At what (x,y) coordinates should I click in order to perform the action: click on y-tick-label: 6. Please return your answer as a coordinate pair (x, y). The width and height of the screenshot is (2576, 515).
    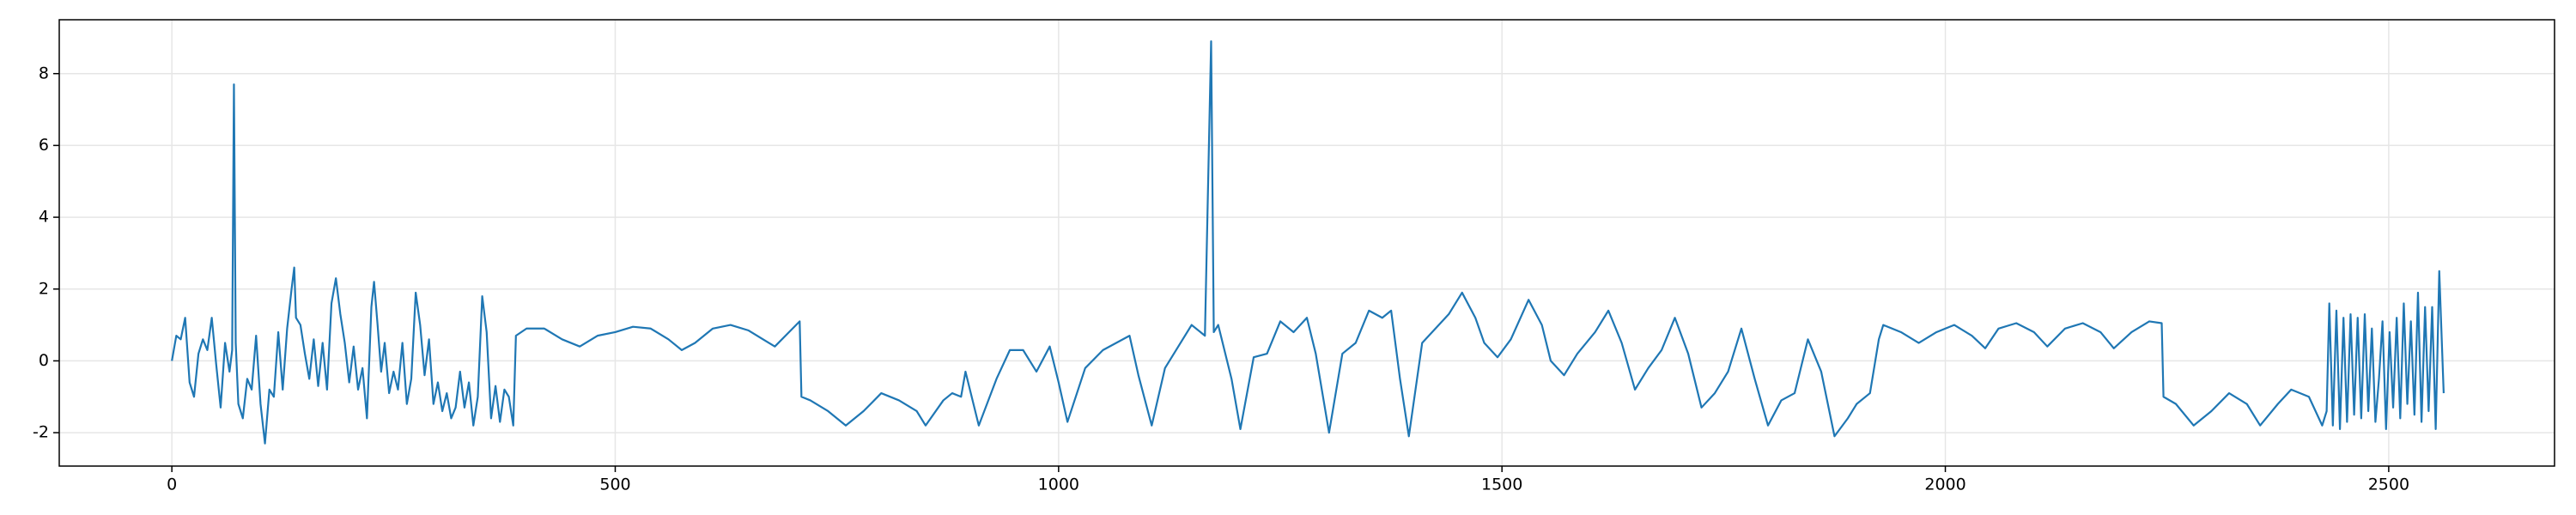
    Looking at the image, I should click on (44, 145).